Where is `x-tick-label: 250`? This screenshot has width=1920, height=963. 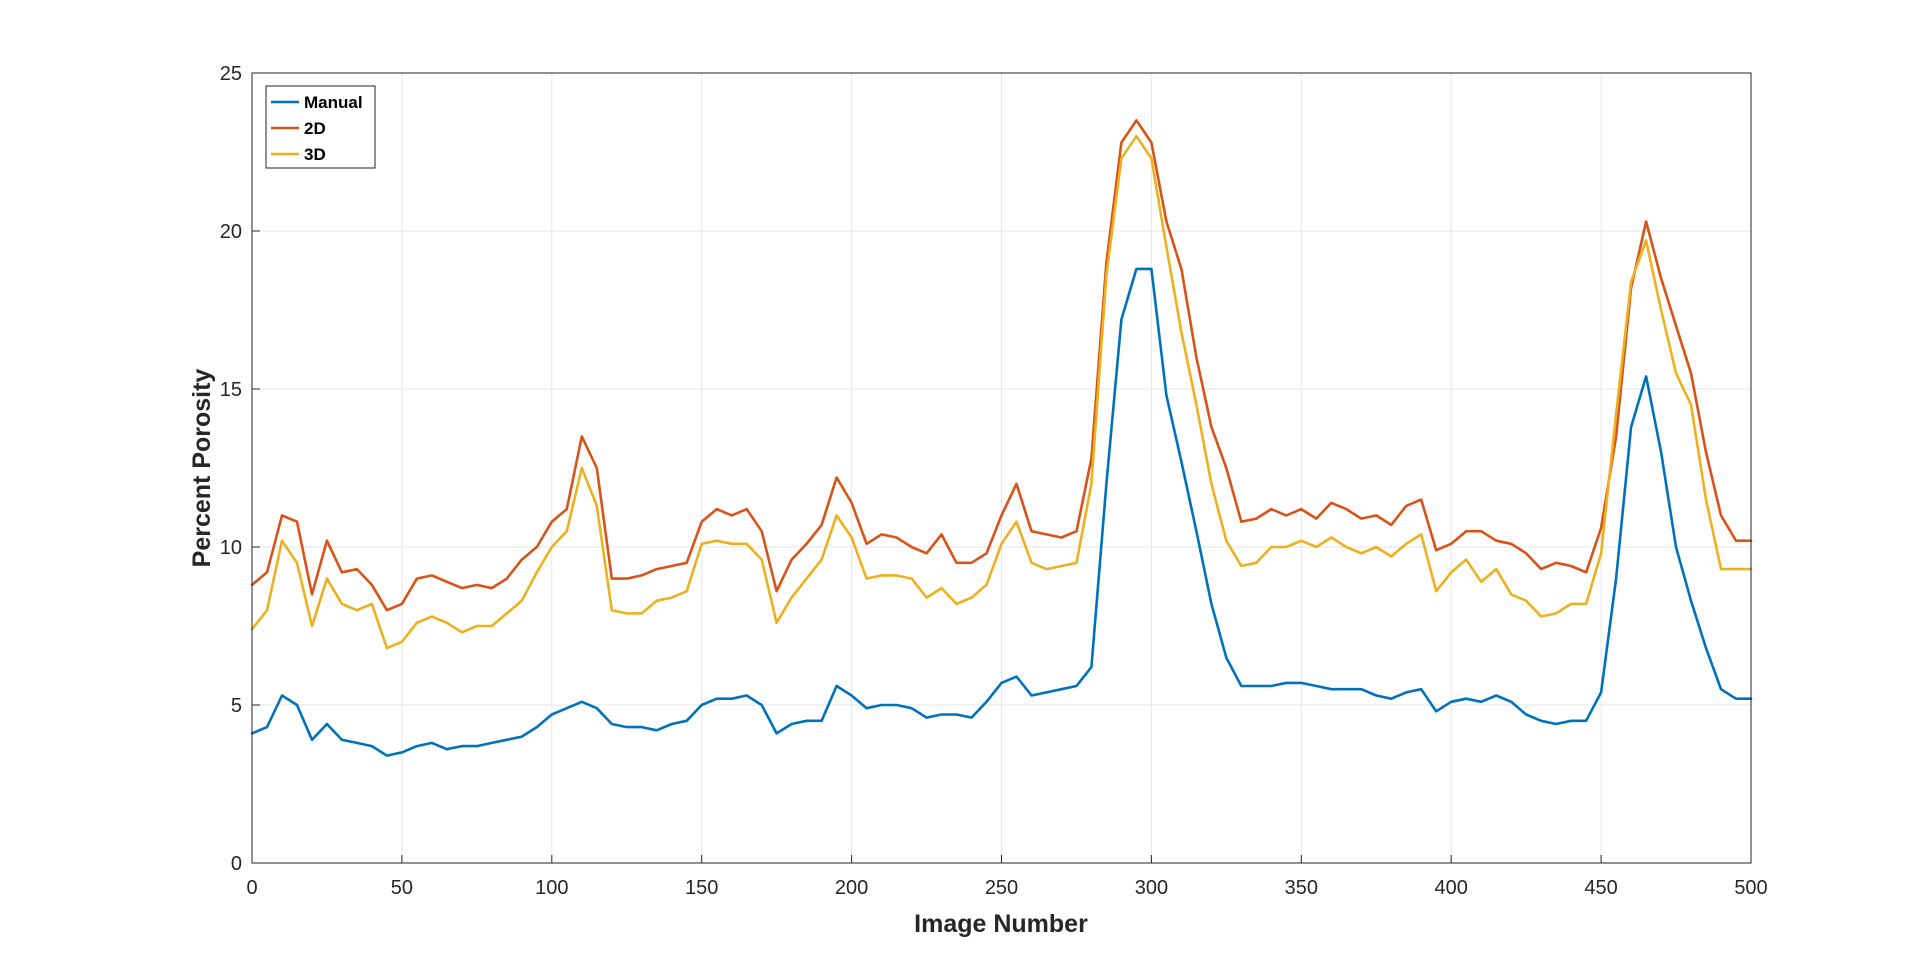 x-tick-label: 250 is located at coordinates (1001, 888).